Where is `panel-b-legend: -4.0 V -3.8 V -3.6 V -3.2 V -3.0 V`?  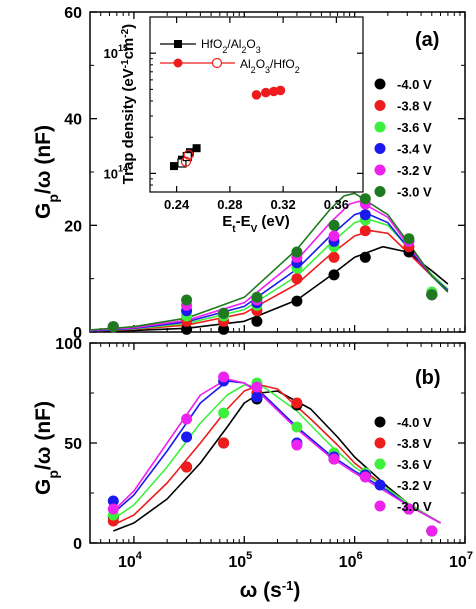 panel-b-legend: -4.0 V -3.8 V -3.6 V -3.2 V -3.0 V is located at coordinates (403, 464).